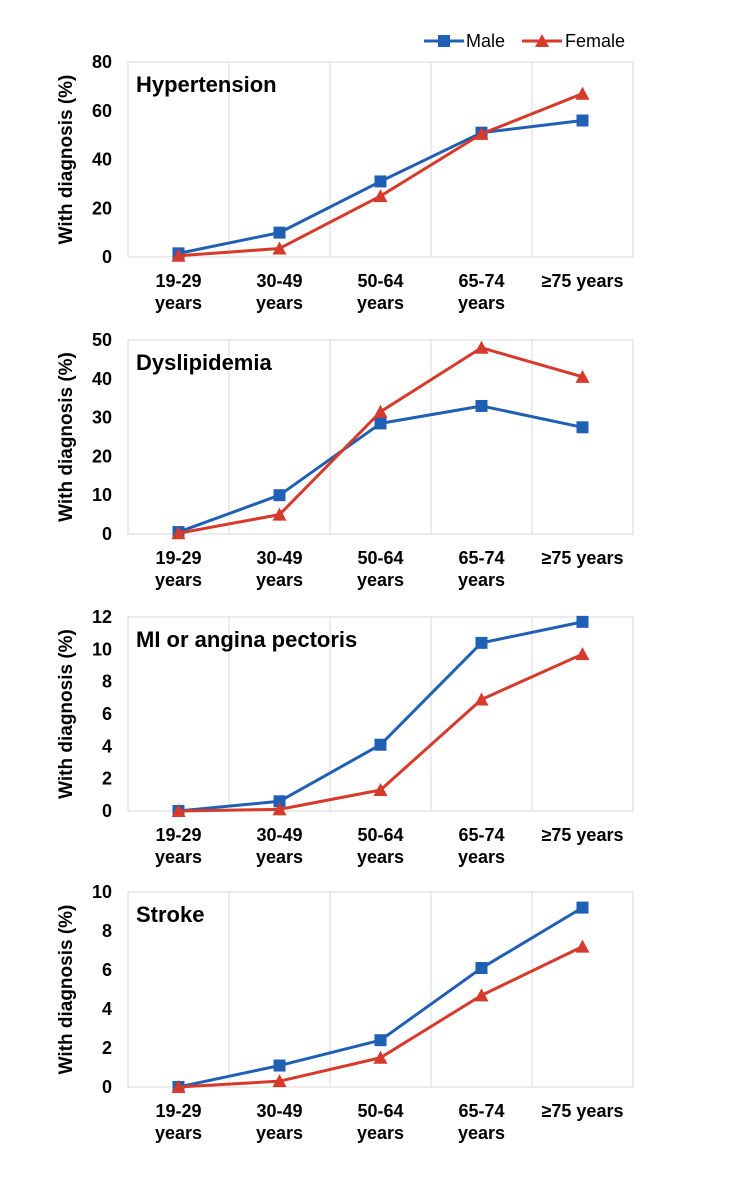 The height and width of the screenshot is (1182, 750). What do you see at coordinates (204, 362) in the screenshot?
I see `panel-title: Dyslipidemia` at bounding box center [204, 362].